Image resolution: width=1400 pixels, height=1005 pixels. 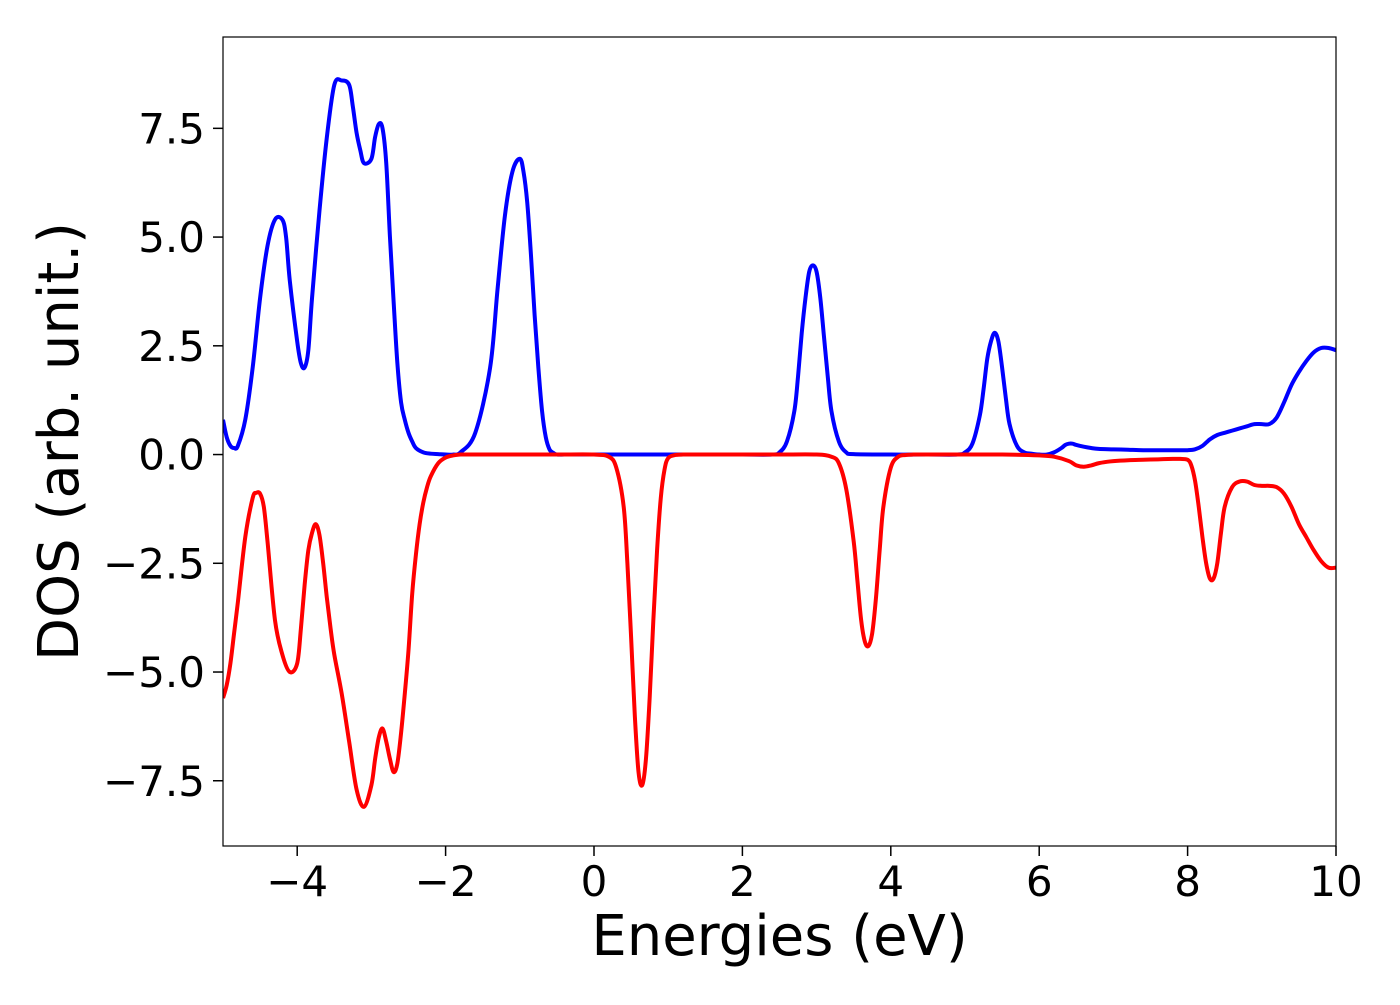 What do you see at coordinates (171, 455) in the screenshot?
I see `y-tick-label: 0.0` at bounding box center [171, 455].